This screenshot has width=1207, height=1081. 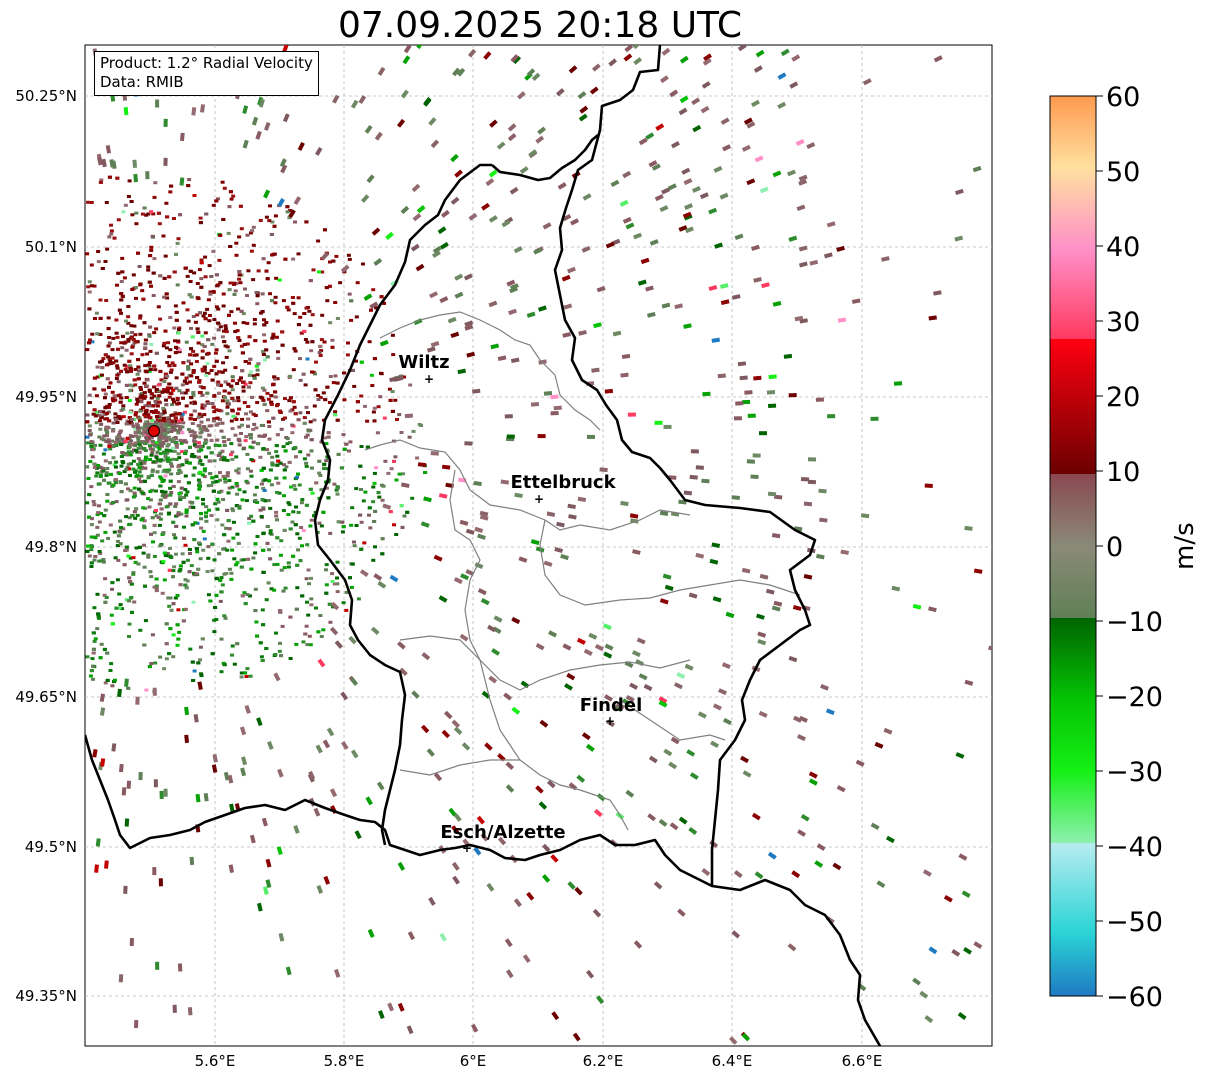 I want to click on source-label: Data: RMIB, so click(x=142, y=82).